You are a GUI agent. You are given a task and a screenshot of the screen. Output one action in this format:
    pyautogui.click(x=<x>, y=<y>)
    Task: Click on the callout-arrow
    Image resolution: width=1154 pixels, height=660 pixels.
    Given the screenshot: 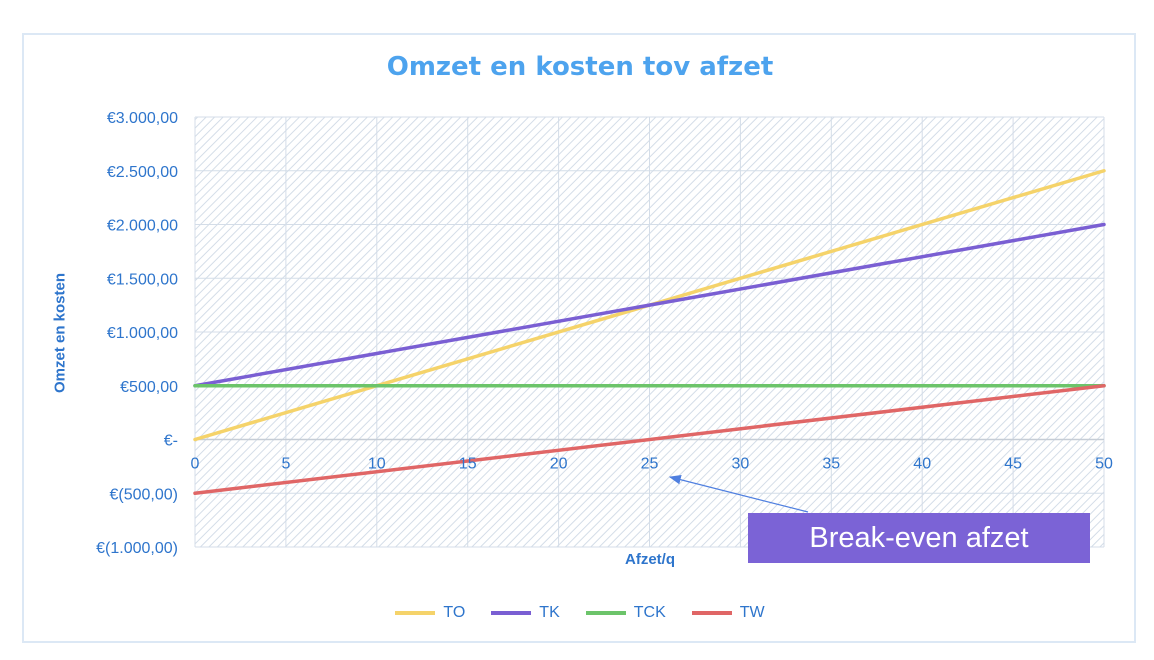 What is the action you would take?
    pyautogui.click(x=738, y=494)
    